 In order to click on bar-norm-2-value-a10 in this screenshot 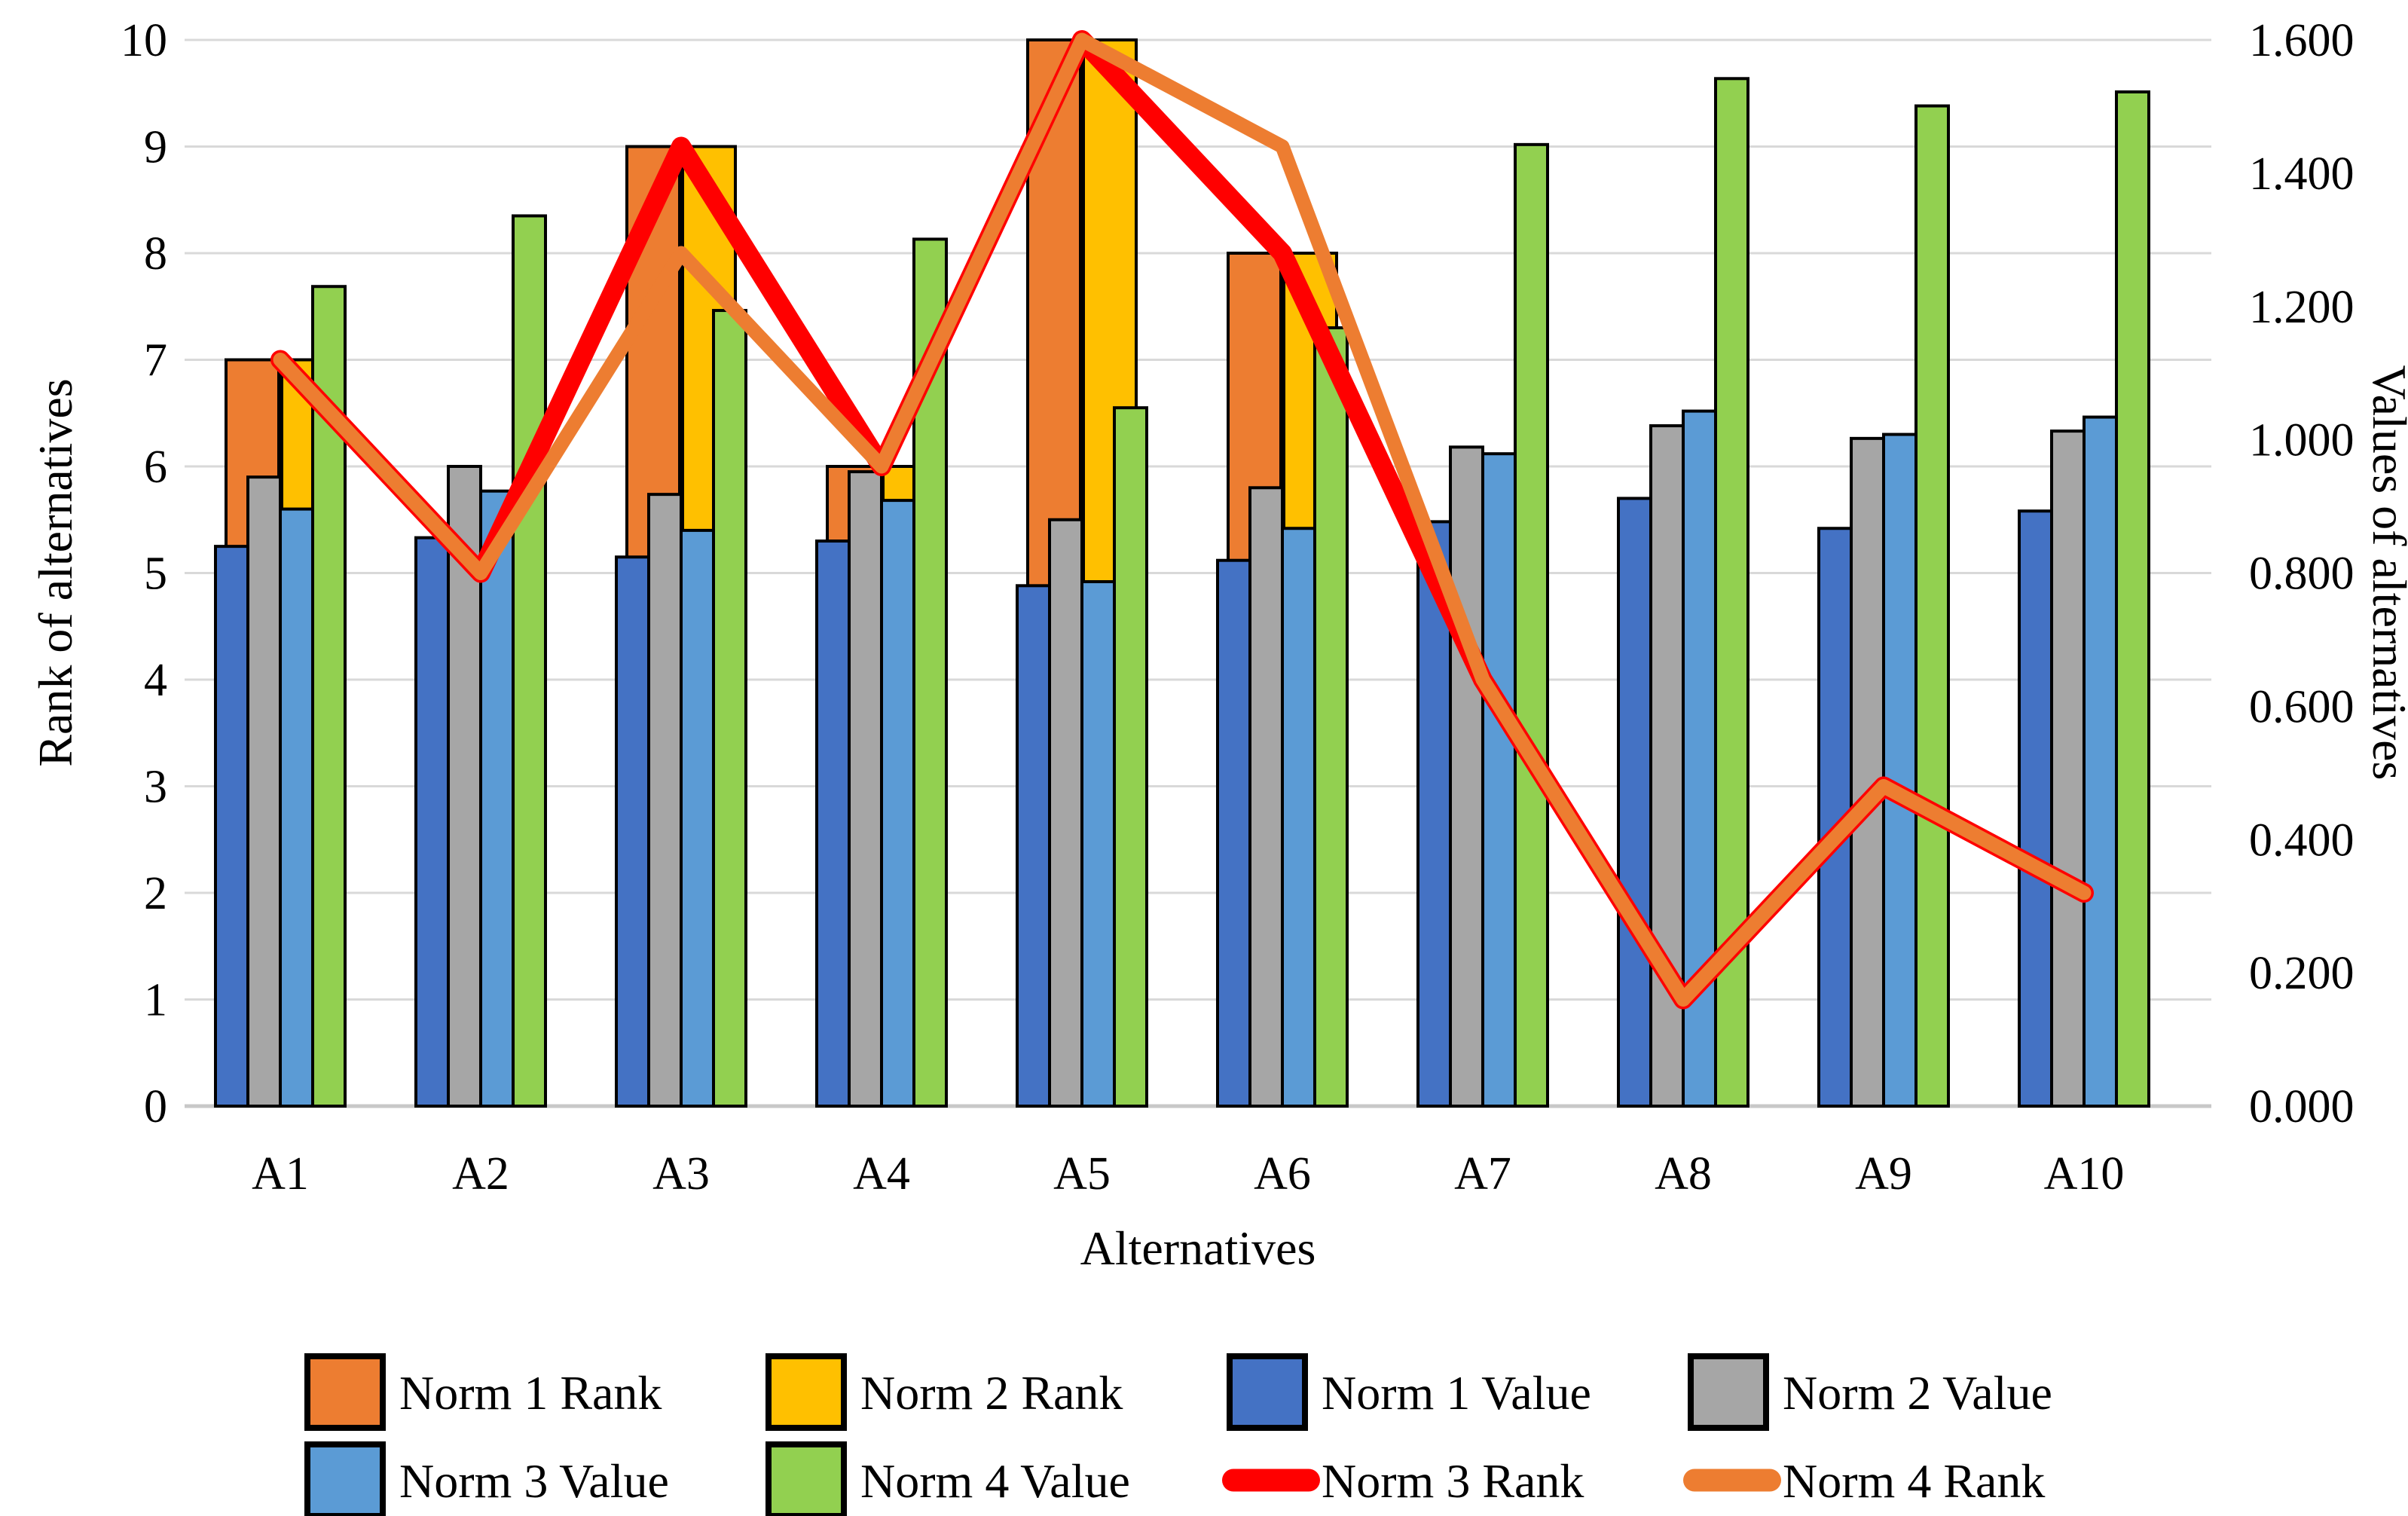, I will do `click(2068, 768)`.